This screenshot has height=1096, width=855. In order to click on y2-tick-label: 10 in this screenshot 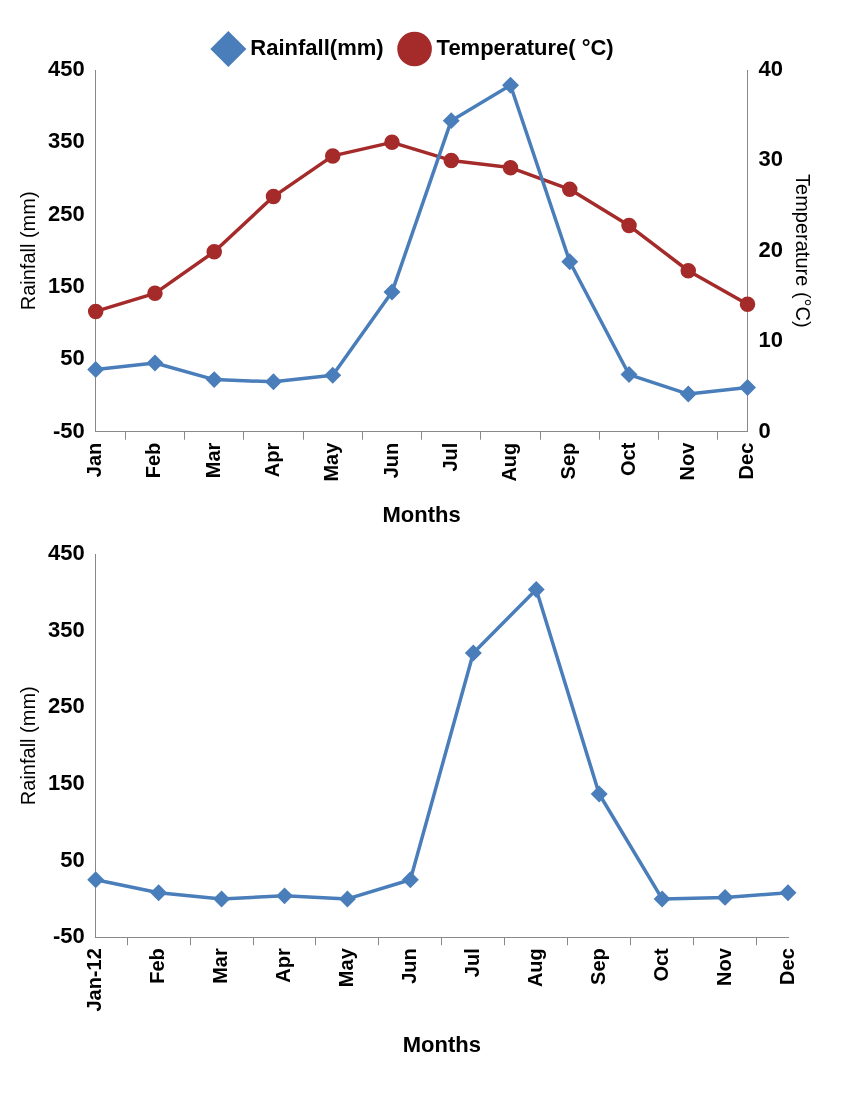, I will do `click(771, 340)`.